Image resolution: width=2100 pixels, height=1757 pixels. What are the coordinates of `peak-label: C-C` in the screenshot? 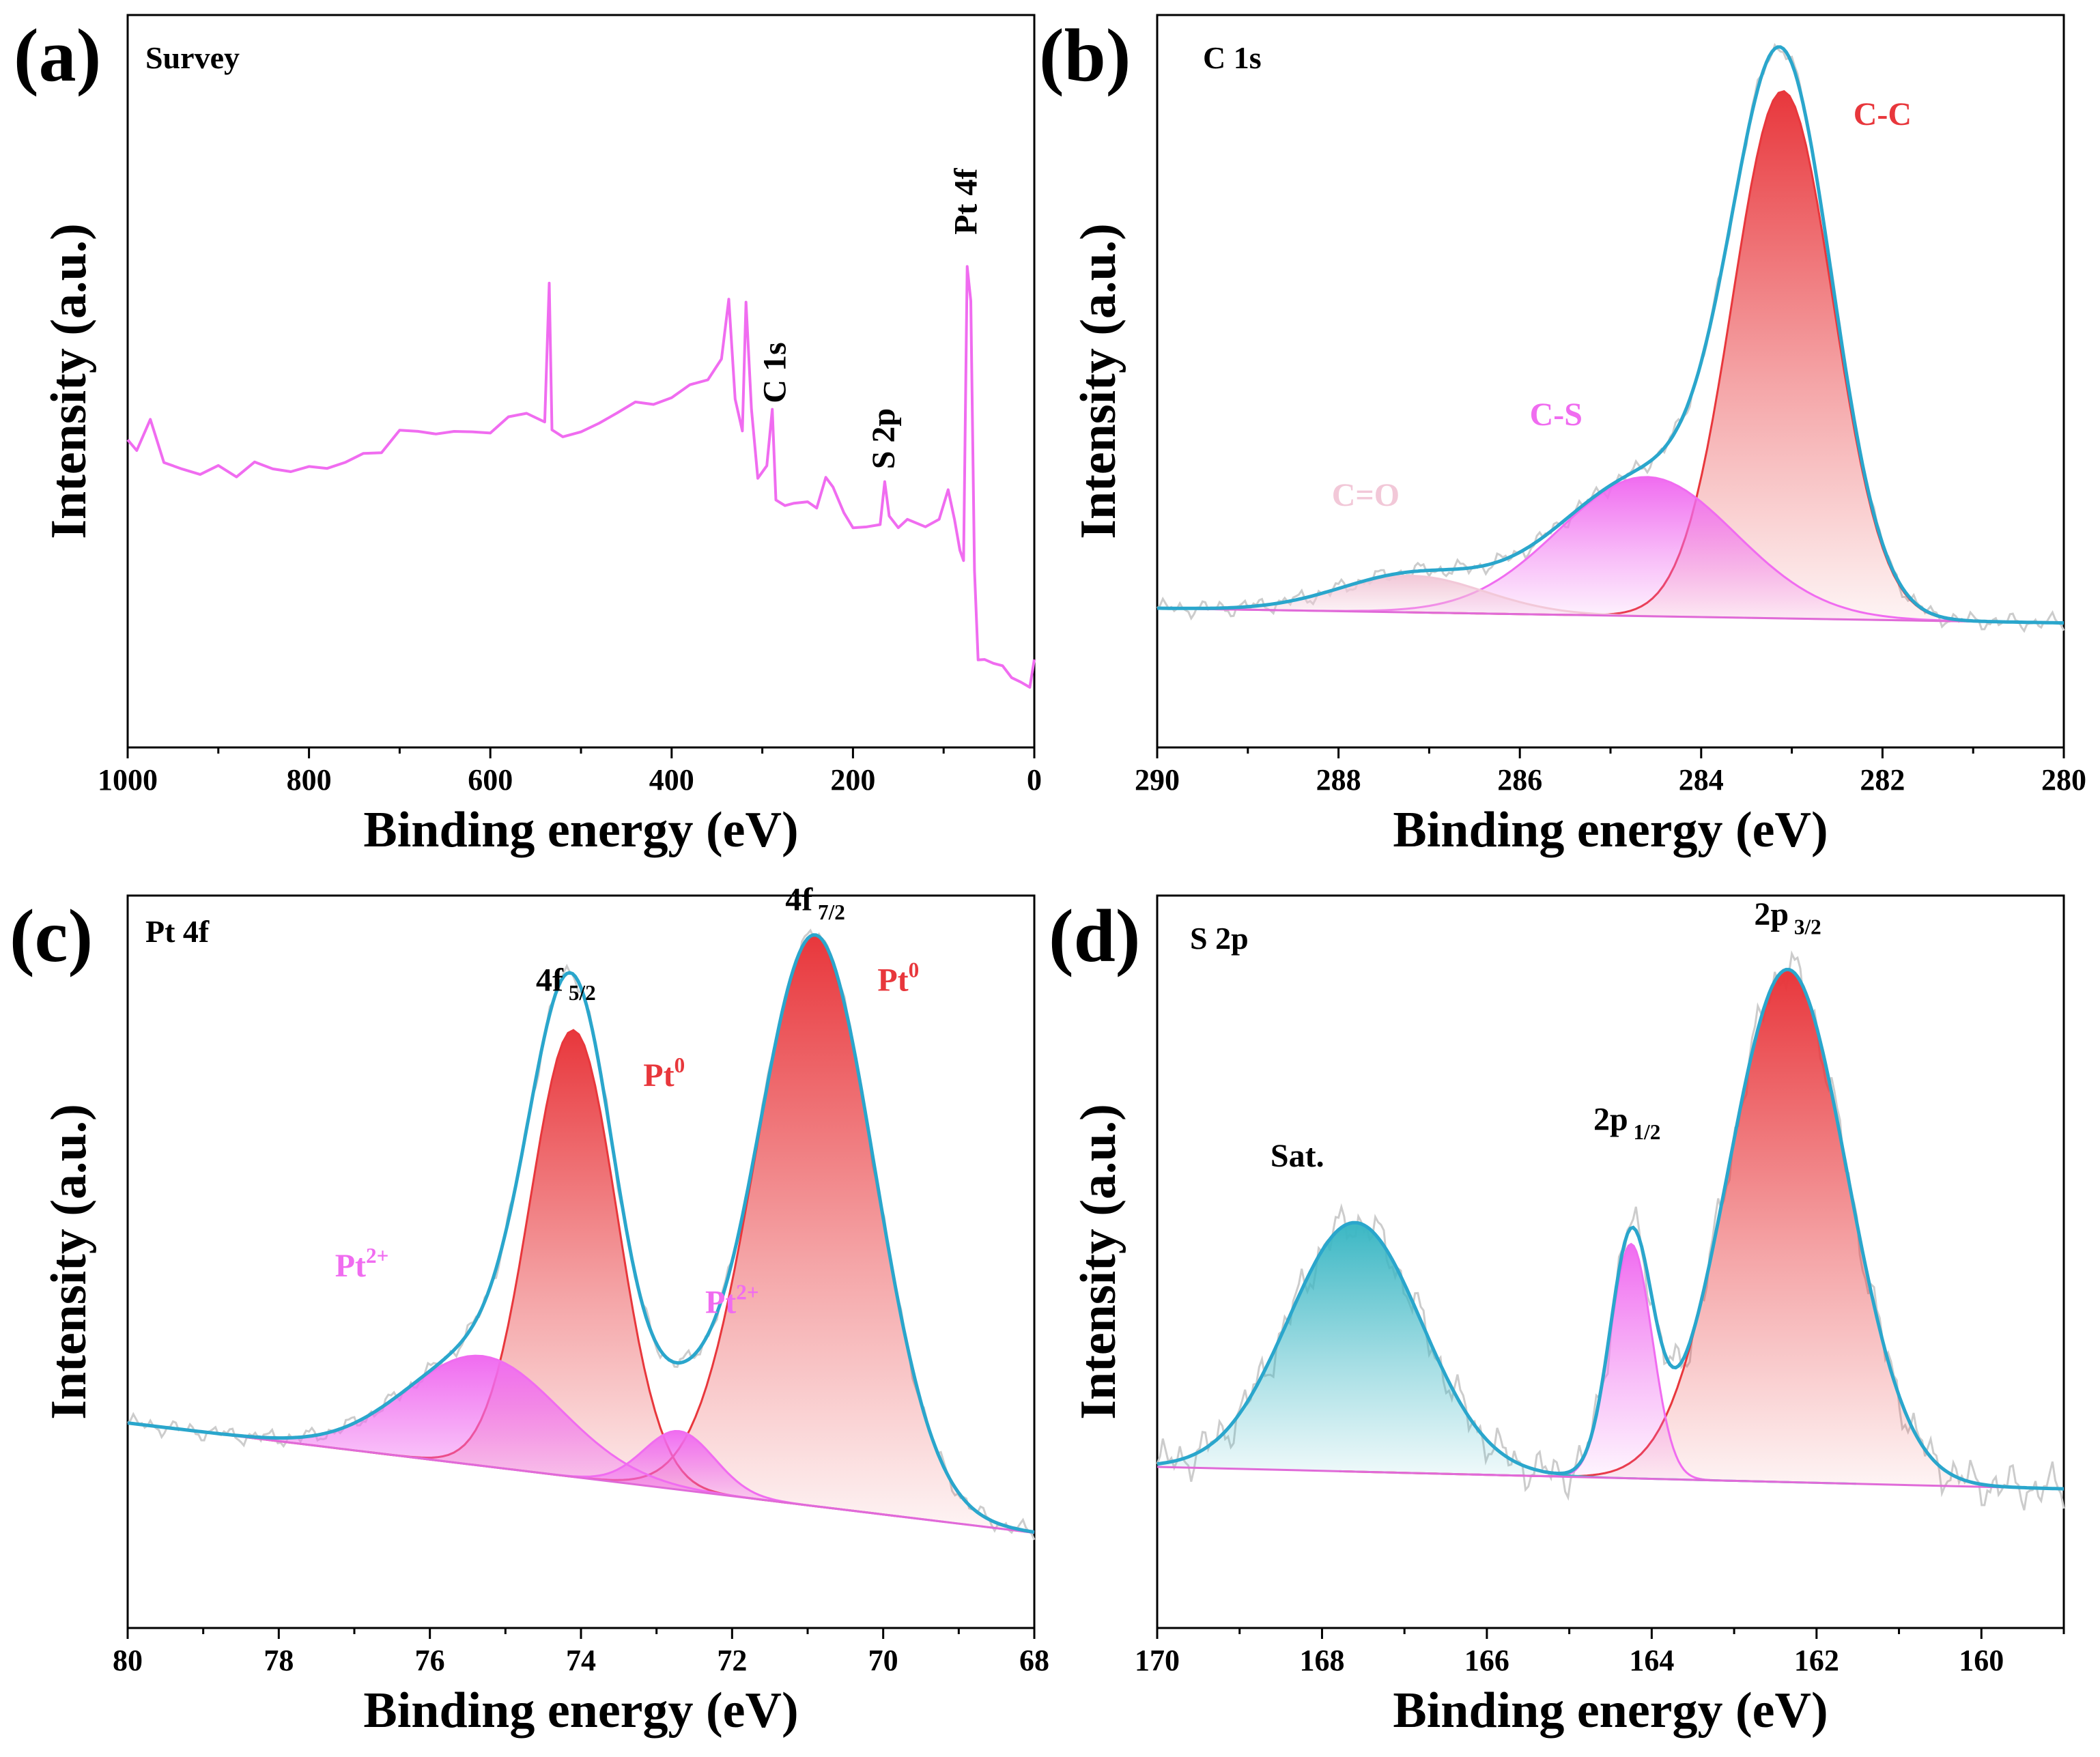 It's located at (1883, 114).